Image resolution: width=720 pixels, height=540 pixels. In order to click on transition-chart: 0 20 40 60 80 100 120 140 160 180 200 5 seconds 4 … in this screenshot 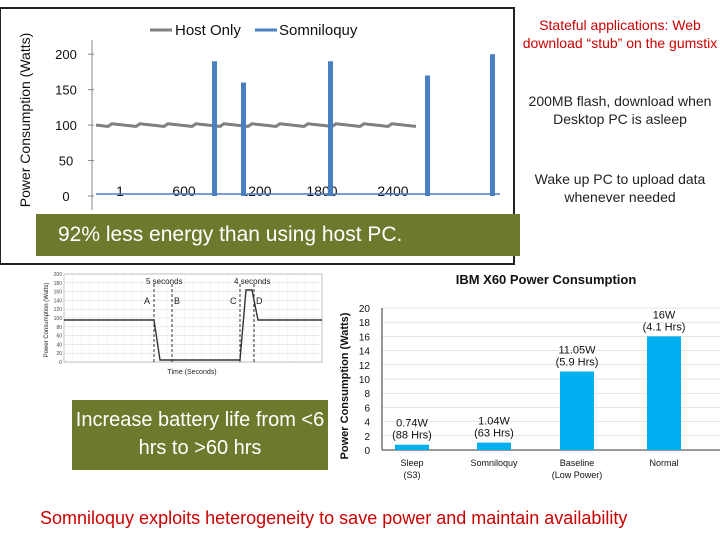, I will do `click(183, 324)`.